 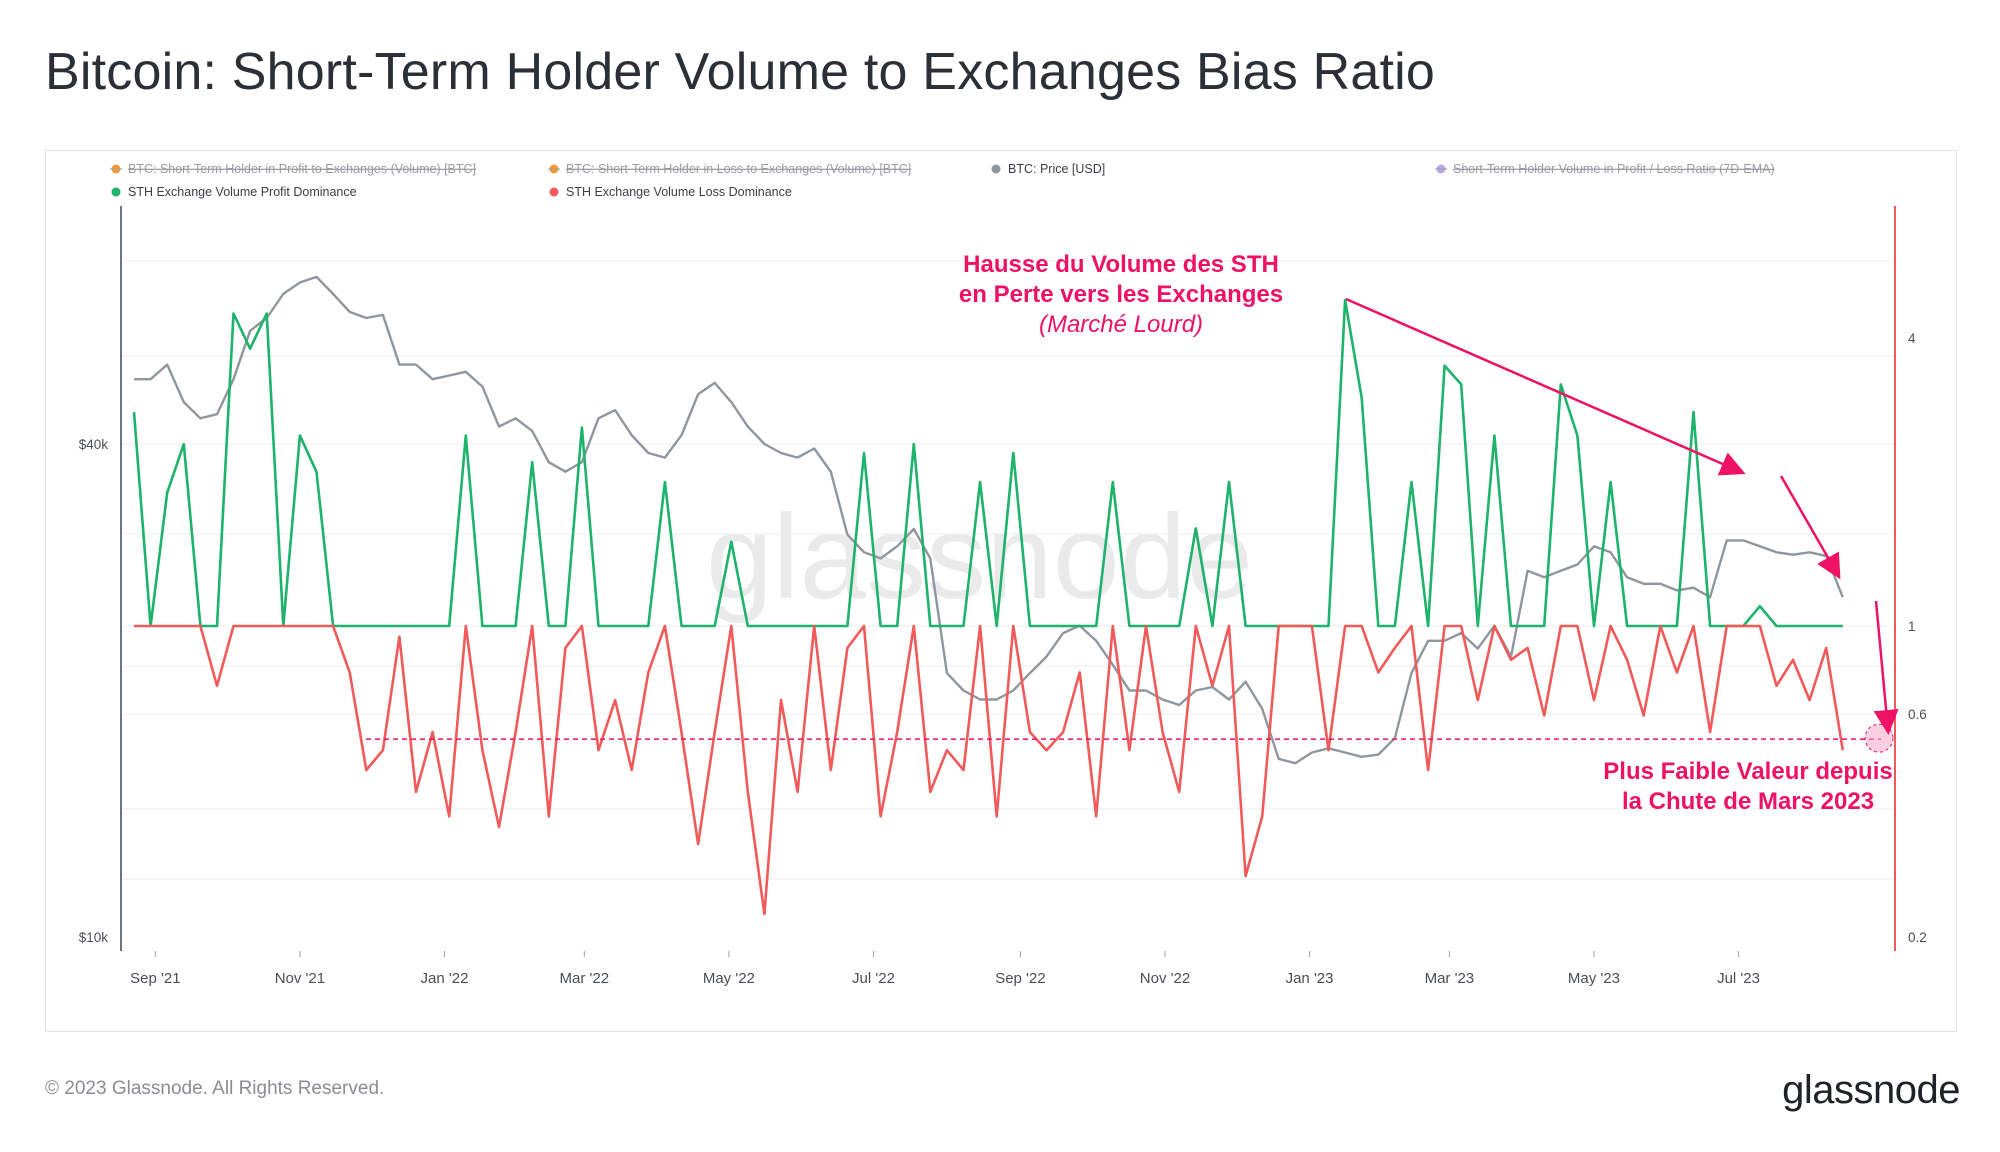 I want to click on right-tick-label-1: 1, so click(x=1912, y=626).